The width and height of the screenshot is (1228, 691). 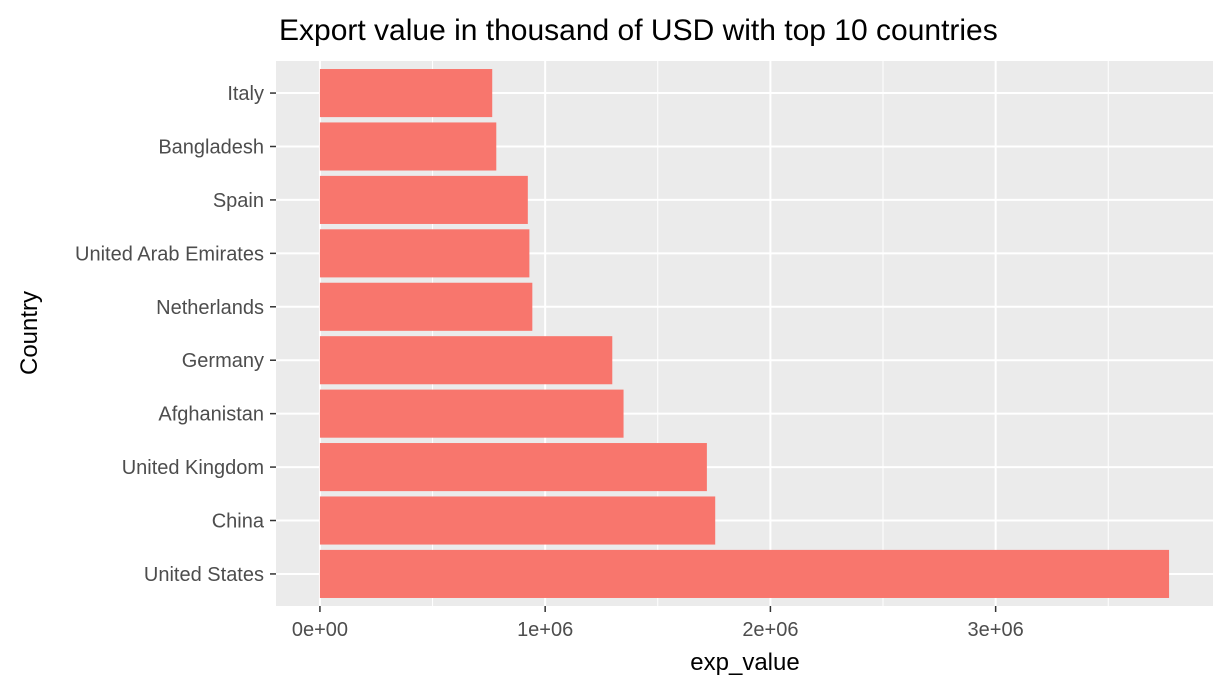 What do you see at coordinates (513, 467) in the screenshot?
I see `bar-united-kingdom` at bounding box center [513, 467].